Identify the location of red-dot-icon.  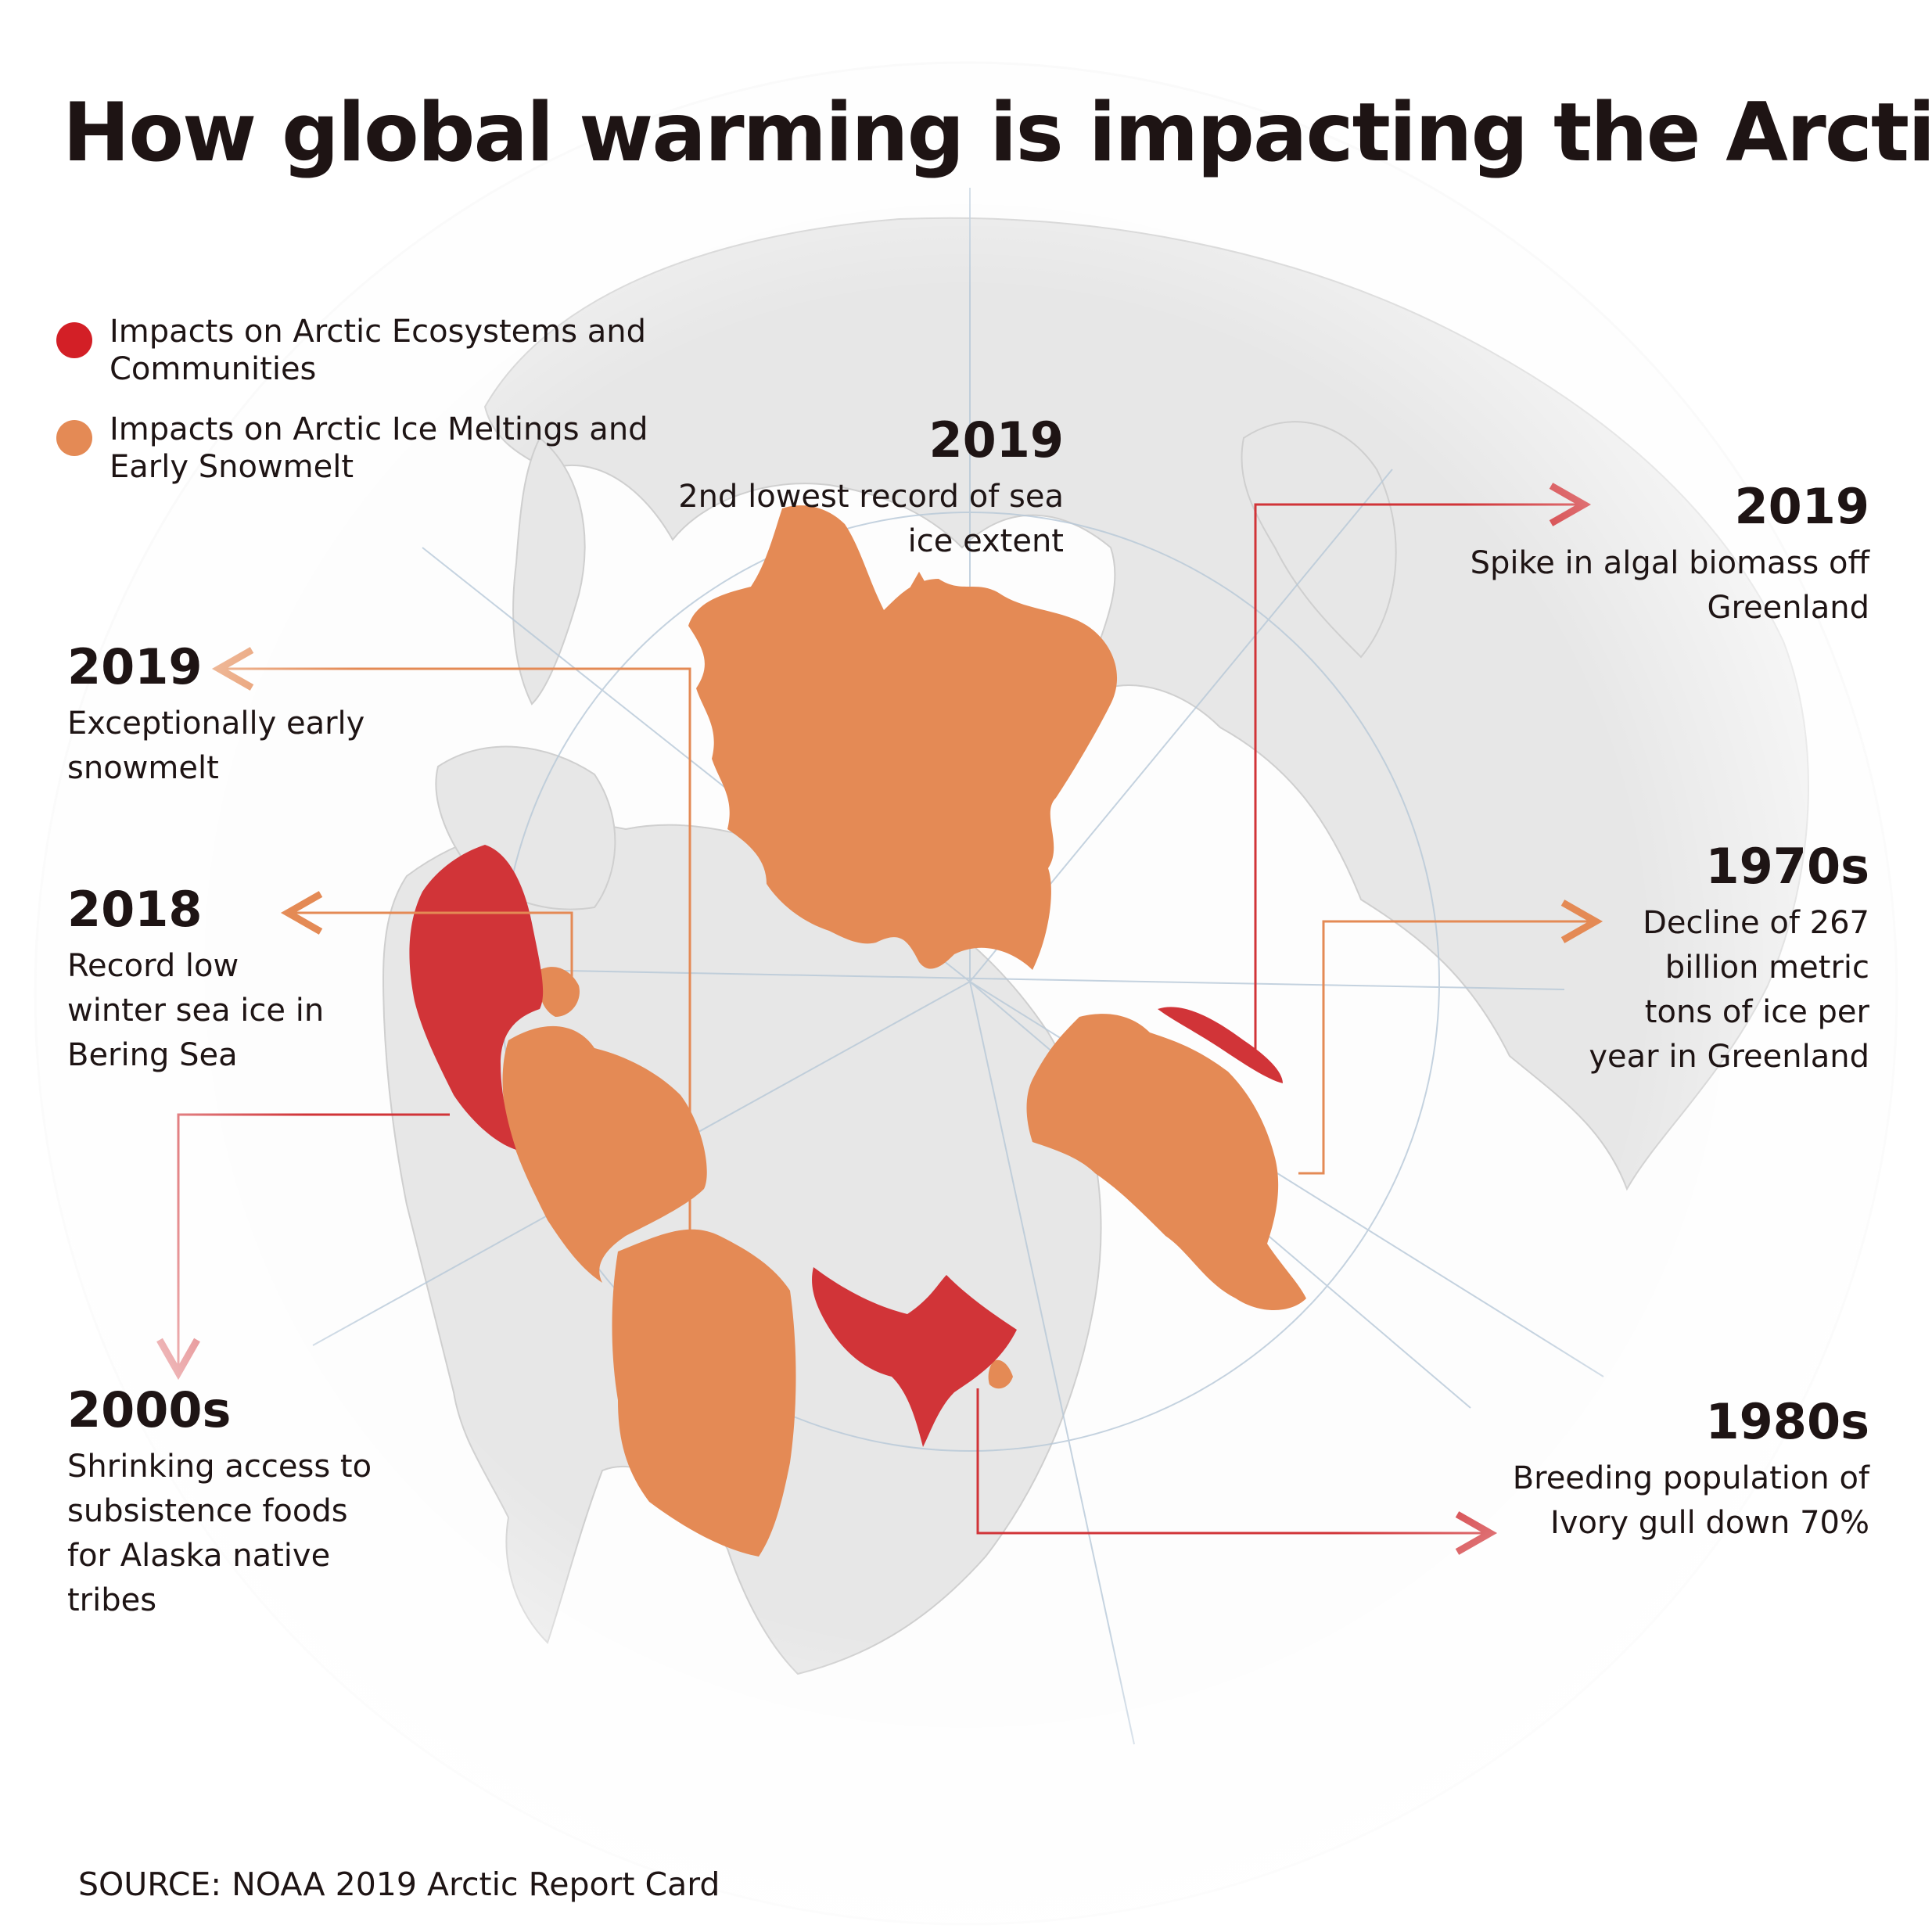
(74, 340).